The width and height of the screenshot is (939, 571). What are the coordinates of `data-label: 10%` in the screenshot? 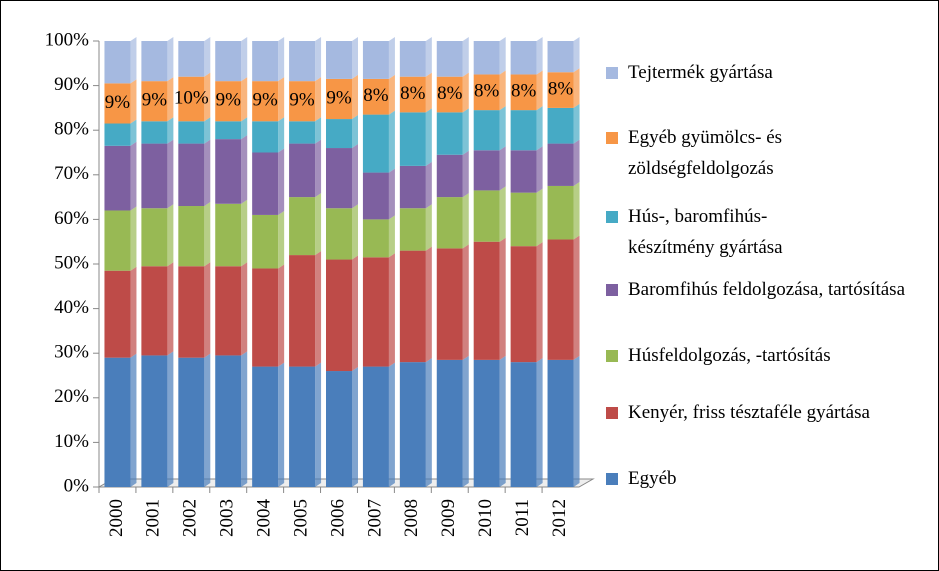 It's located at (191, 97).